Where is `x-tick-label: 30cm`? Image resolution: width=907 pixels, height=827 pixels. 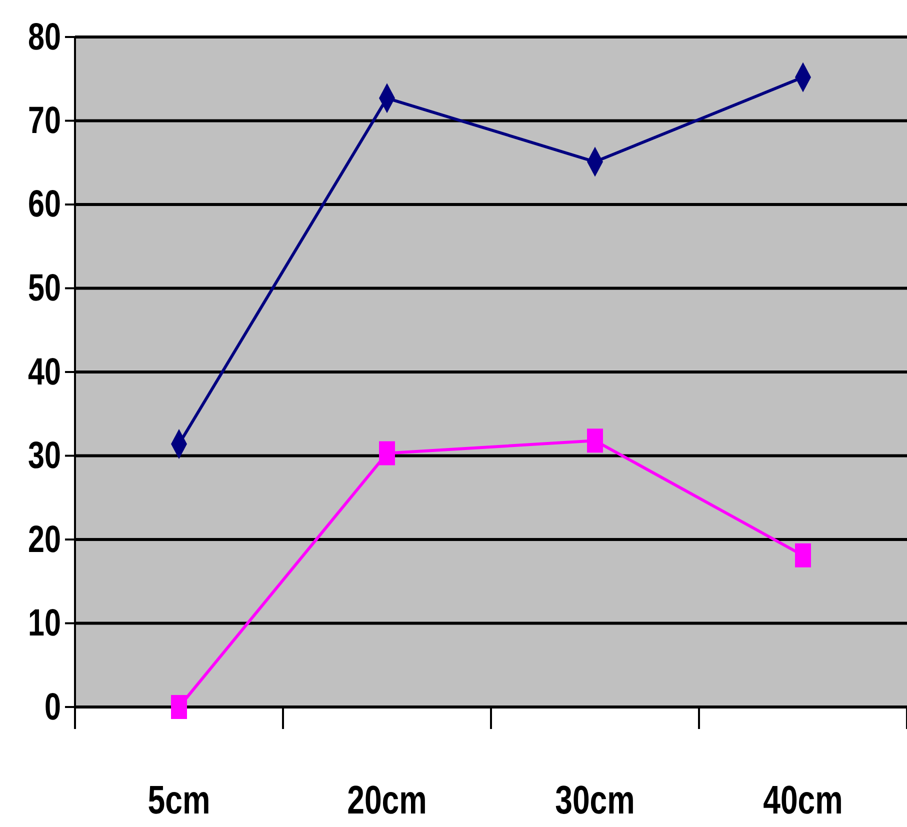 x-tick-label: 30cm is located at coordinates (595, 800).